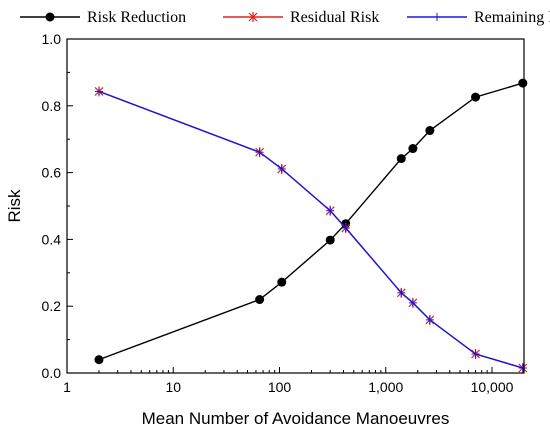 This screenshot has height=432, width=550. Describe the element at coordinates (280, 387) in the screenshot. I see `x-tick-label: 100` at that location.